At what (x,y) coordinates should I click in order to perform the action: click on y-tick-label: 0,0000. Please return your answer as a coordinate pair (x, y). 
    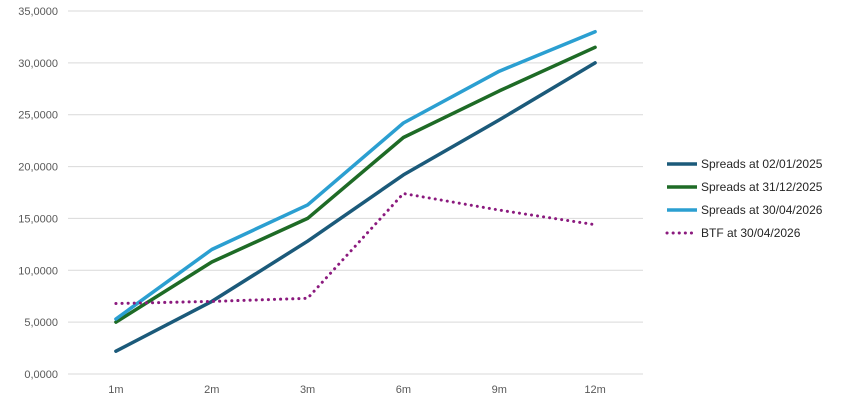
    Looking at the image, I should click on (41, 375).